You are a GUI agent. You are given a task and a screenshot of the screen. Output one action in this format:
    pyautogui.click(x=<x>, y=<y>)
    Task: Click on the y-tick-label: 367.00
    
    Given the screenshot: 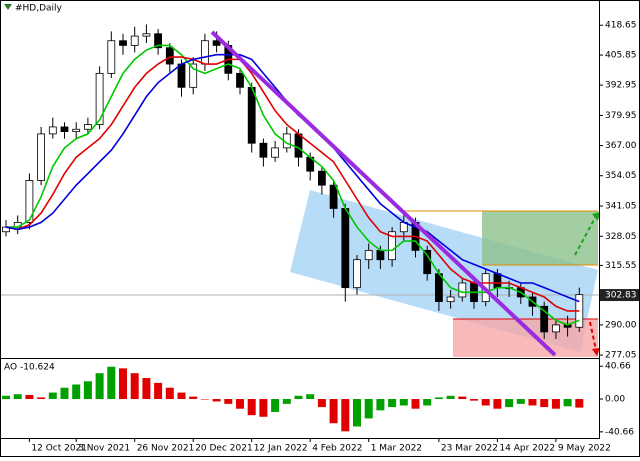 What is the action you would take?
    pyautogui.click(x=621, y=146)
    